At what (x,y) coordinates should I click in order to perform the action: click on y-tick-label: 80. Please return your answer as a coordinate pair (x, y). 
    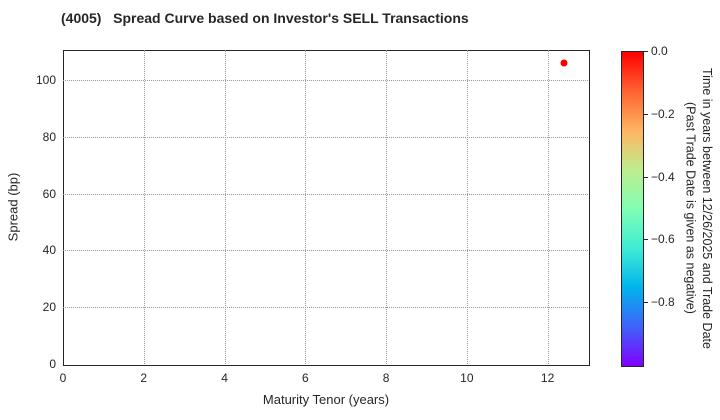
    Looking at the image, I should click on (49, 136).